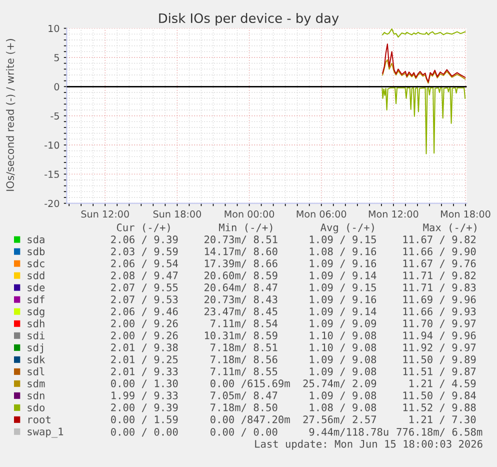 This screenshot has width=497, height=467. What do you see at coordinates (439, 408) in the screenshot?
I see `text: 11.52 / 9.88` at bounding box center [439, 408].